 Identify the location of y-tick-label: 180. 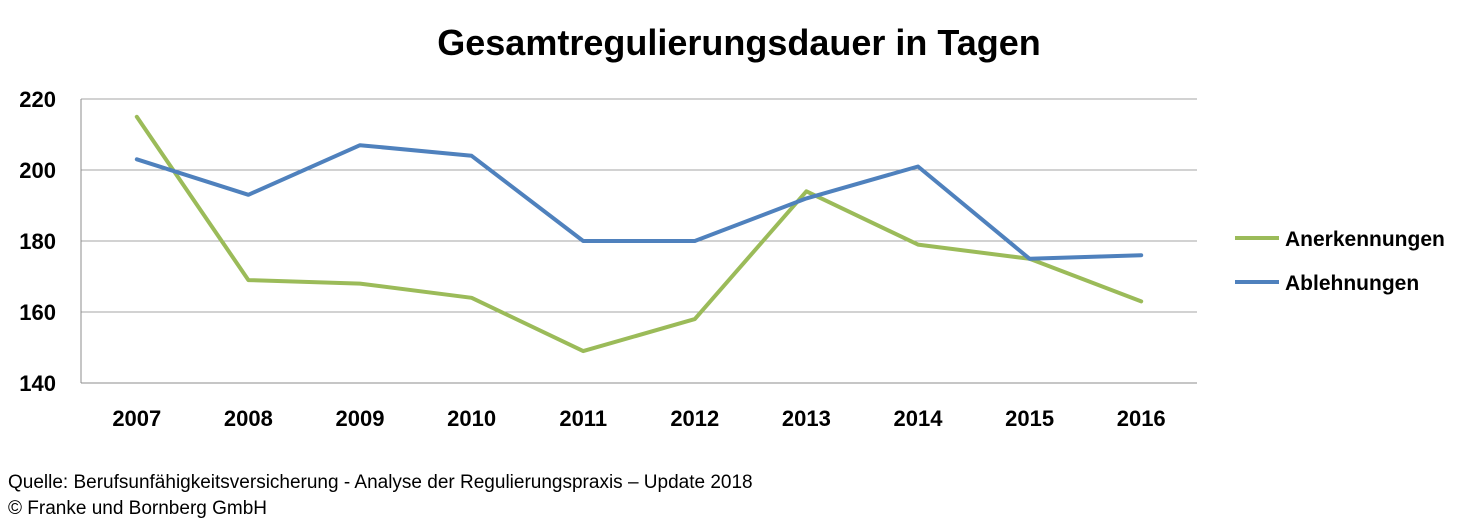
(37, 241).